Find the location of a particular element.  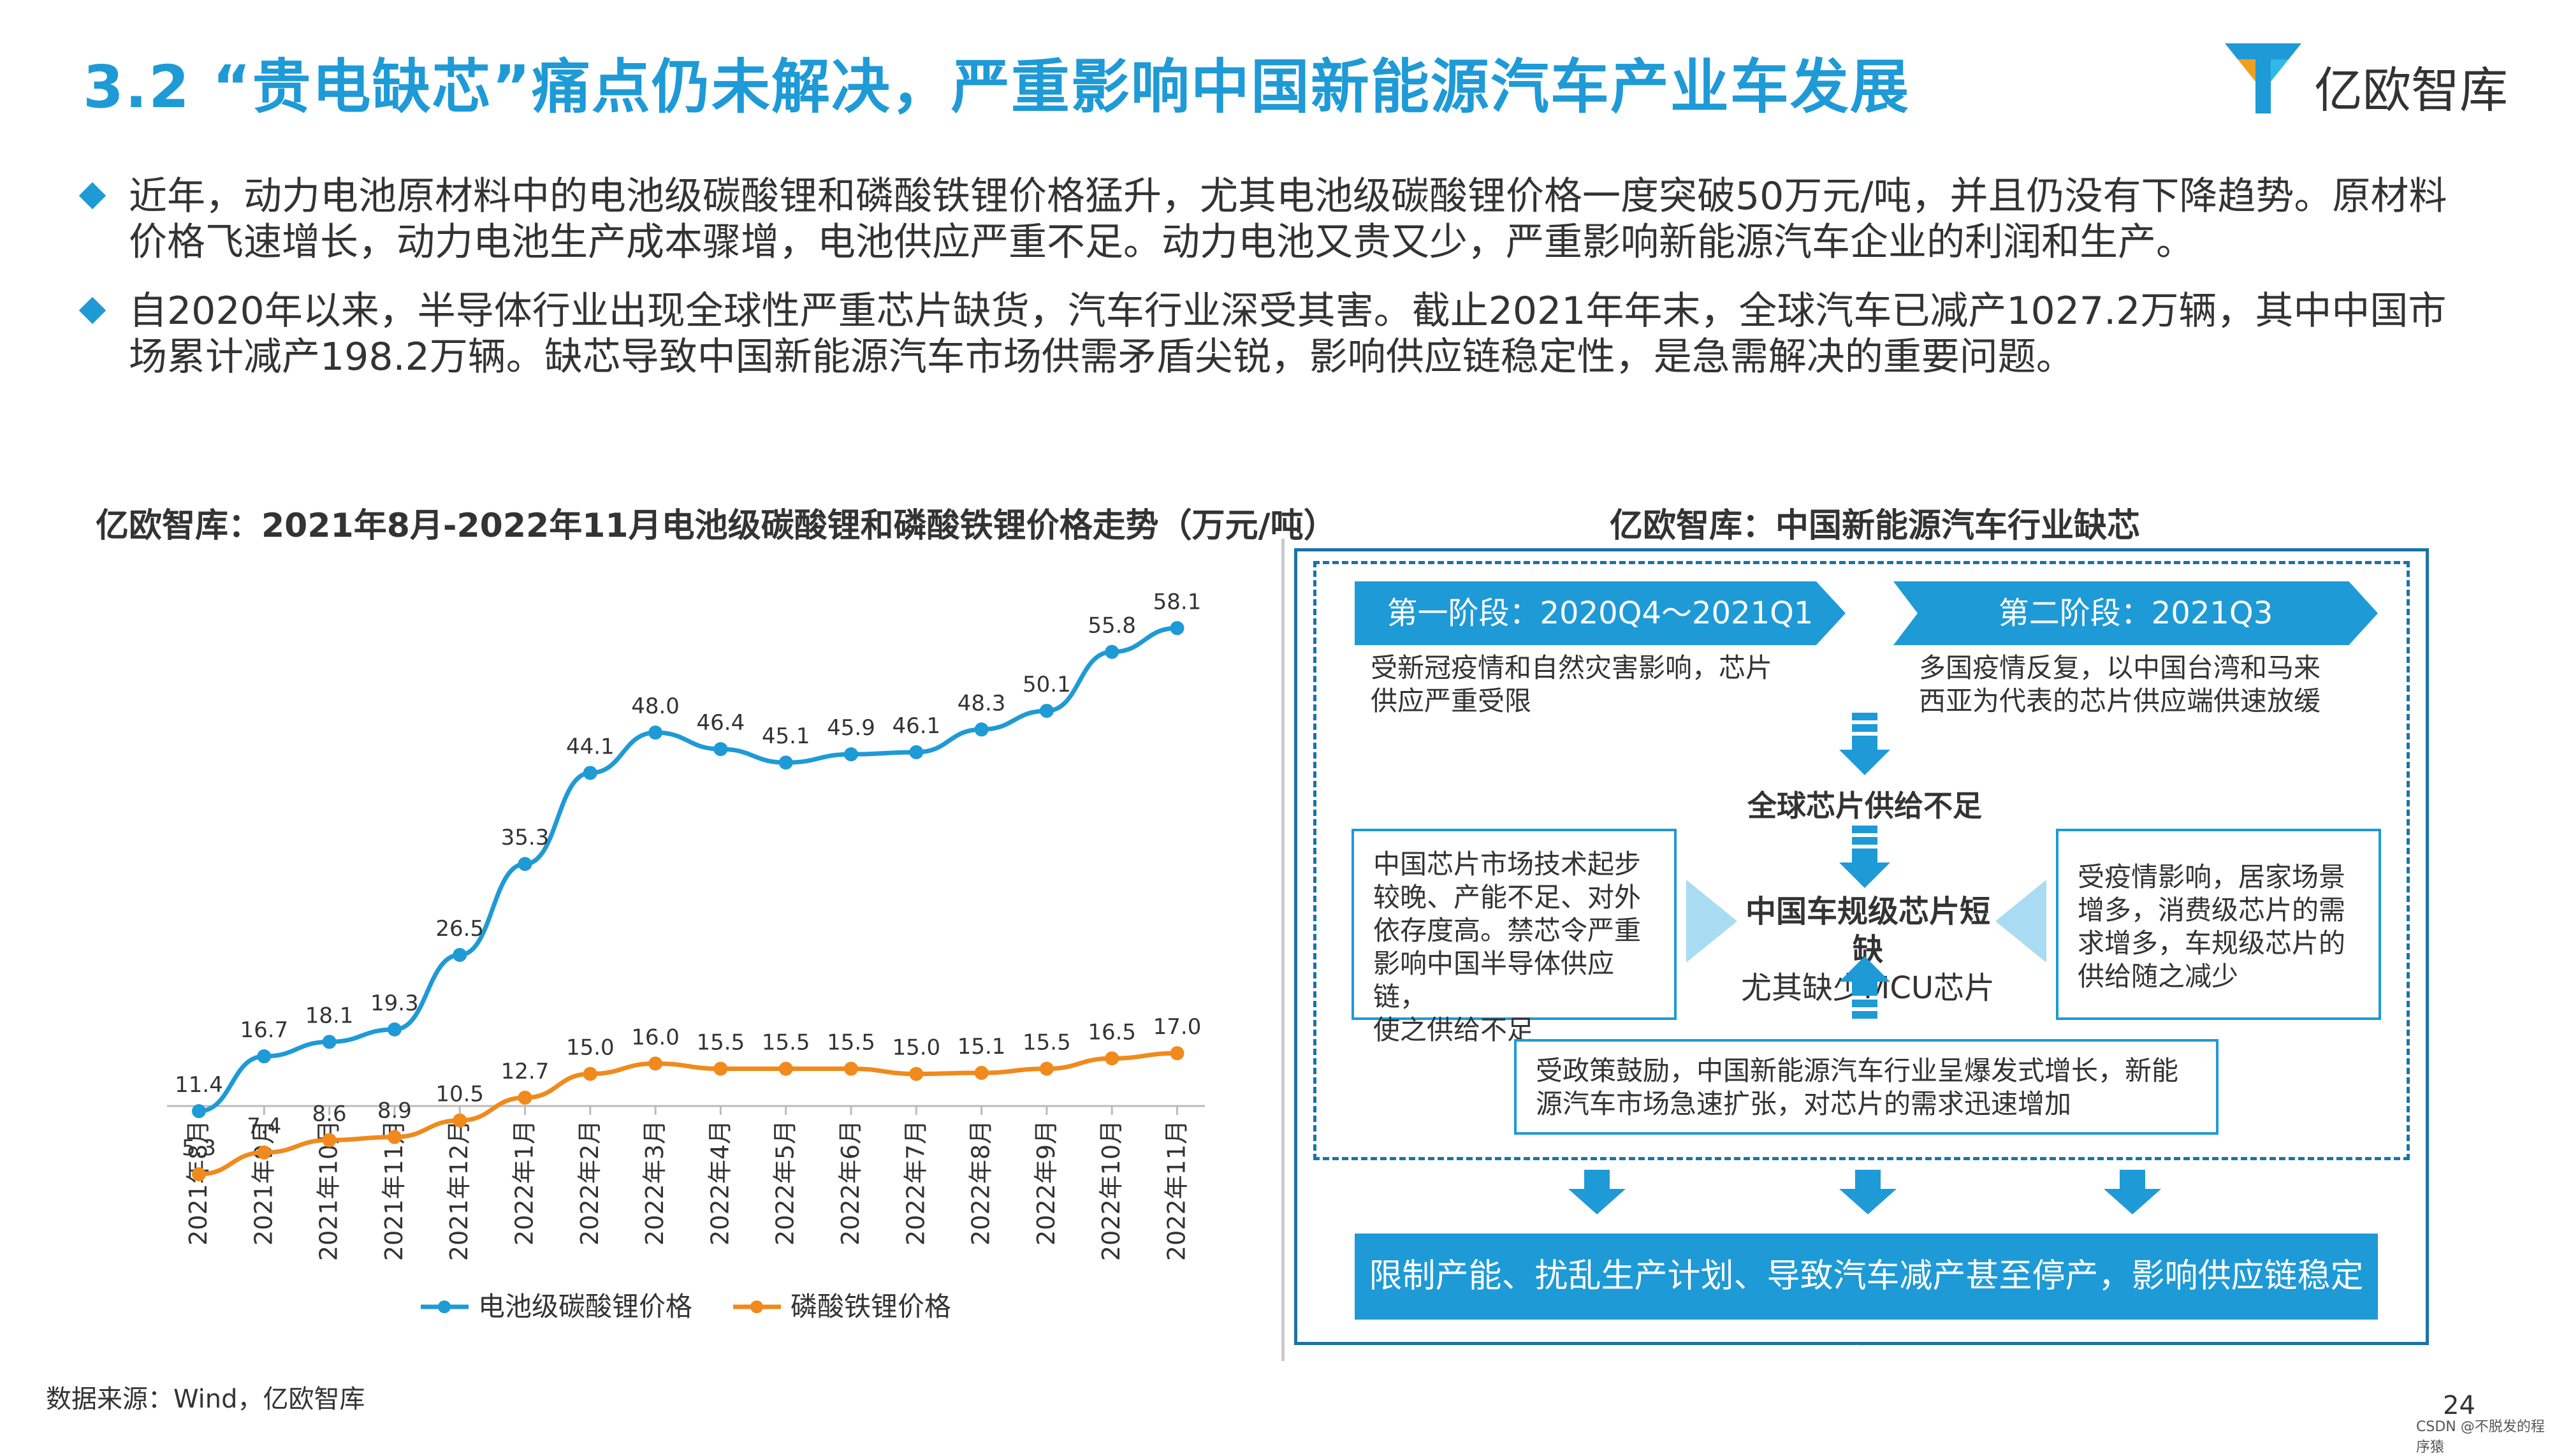

logo-text: 亿欧智库 is located at coordinates (2411, 90).